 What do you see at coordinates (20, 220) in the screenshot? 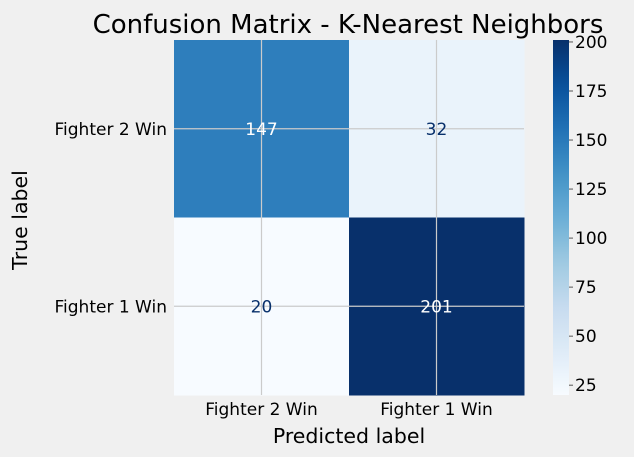
I see `y-axis-label: True label` at bounding box center [20, 220].